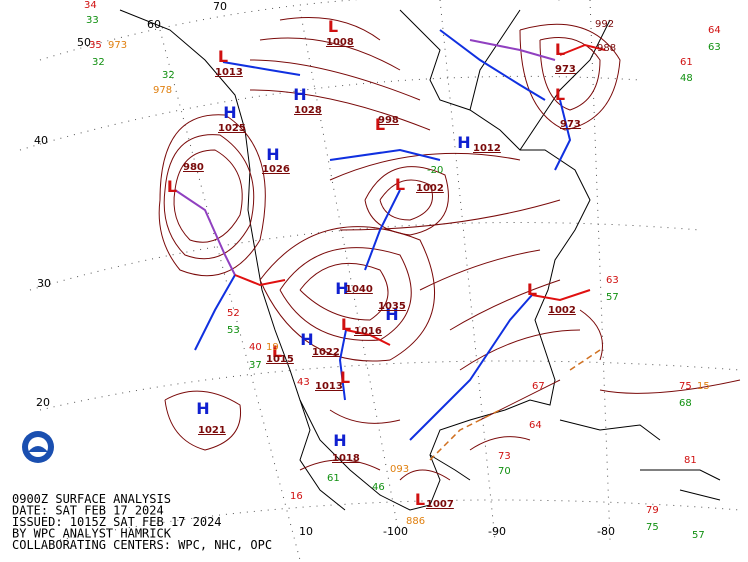  What do you see at coordinates (415, 521) in the screenshot?
I see `station-value: 886` at bounding box center [415, 521].